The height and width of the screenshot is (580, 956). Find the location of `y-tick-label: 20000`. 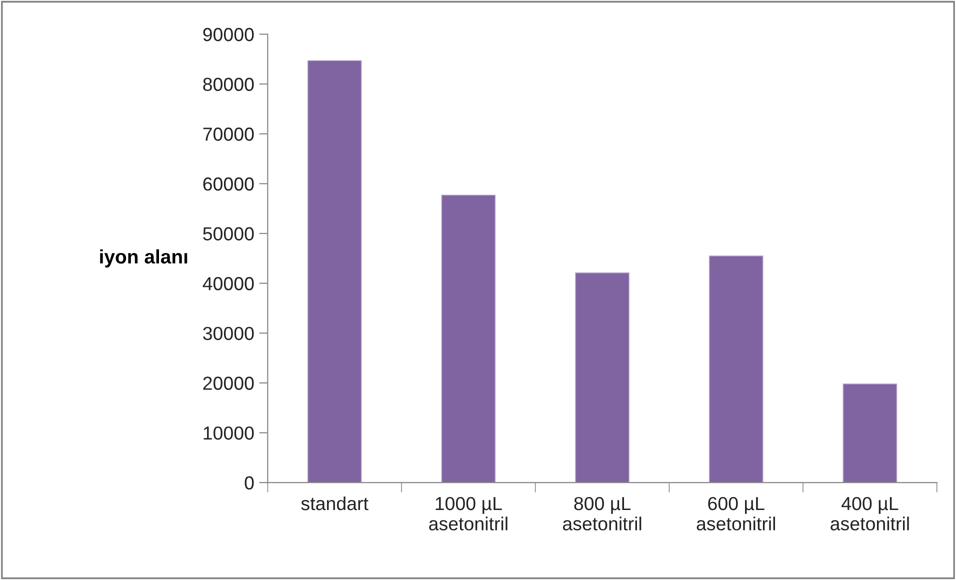

y-tick-label: 20000 is located at coordinates (228, 383).